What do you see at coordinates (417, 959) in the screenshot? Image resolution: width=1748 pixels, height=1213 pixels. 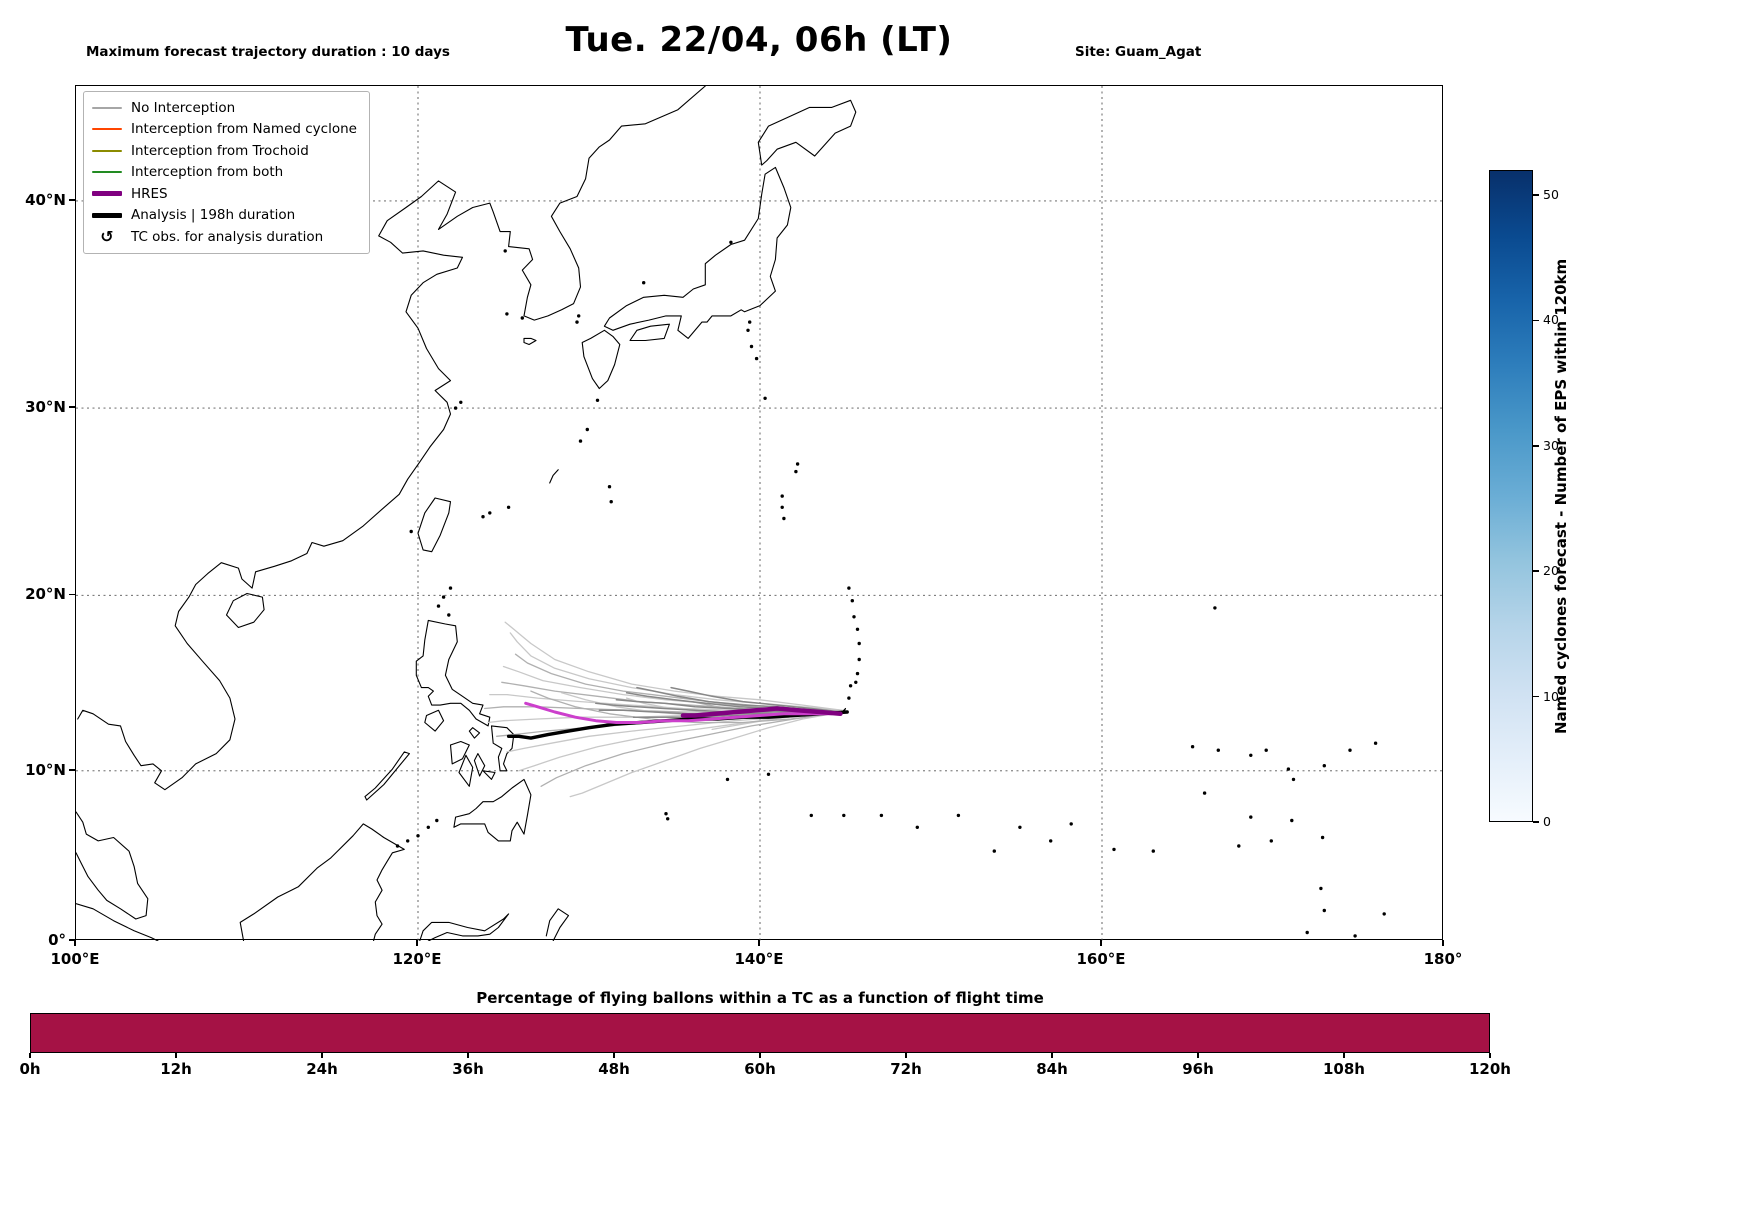 I see `x-axis-tick-label: 120°E` at bounding box center [417, 959].